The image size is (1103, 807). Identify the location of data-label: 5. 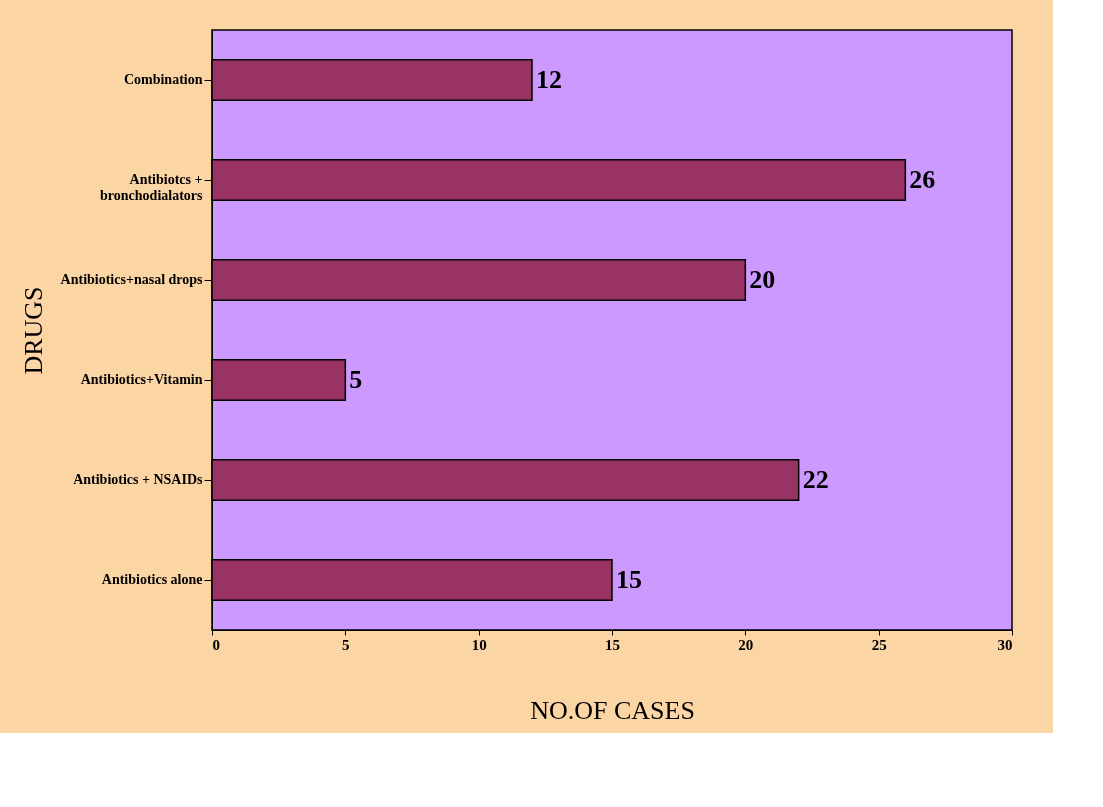
(356, 379).